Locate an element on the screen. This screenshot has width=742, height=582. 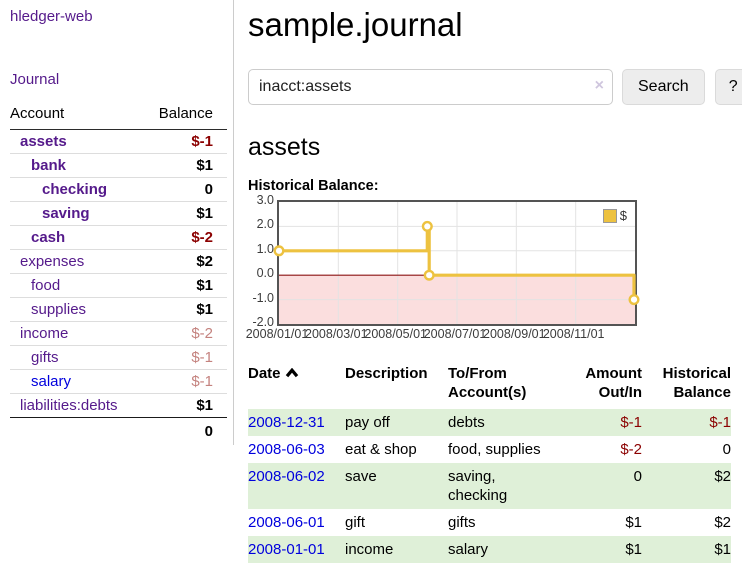
x-axis-tick-label: 2008/03/01 is located at coordinates (336, 334).